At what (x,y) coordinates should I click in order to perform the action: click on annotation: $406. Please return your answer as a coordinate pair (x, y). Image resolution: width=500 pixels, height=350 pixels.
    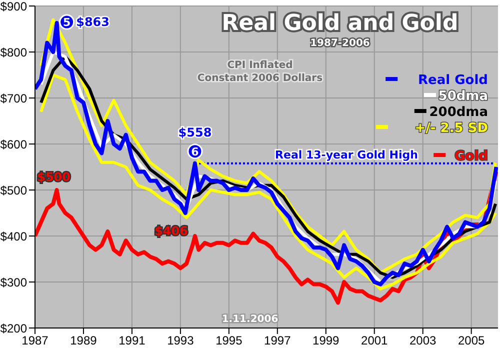
    Looking at the image, I should click on (171, 231).